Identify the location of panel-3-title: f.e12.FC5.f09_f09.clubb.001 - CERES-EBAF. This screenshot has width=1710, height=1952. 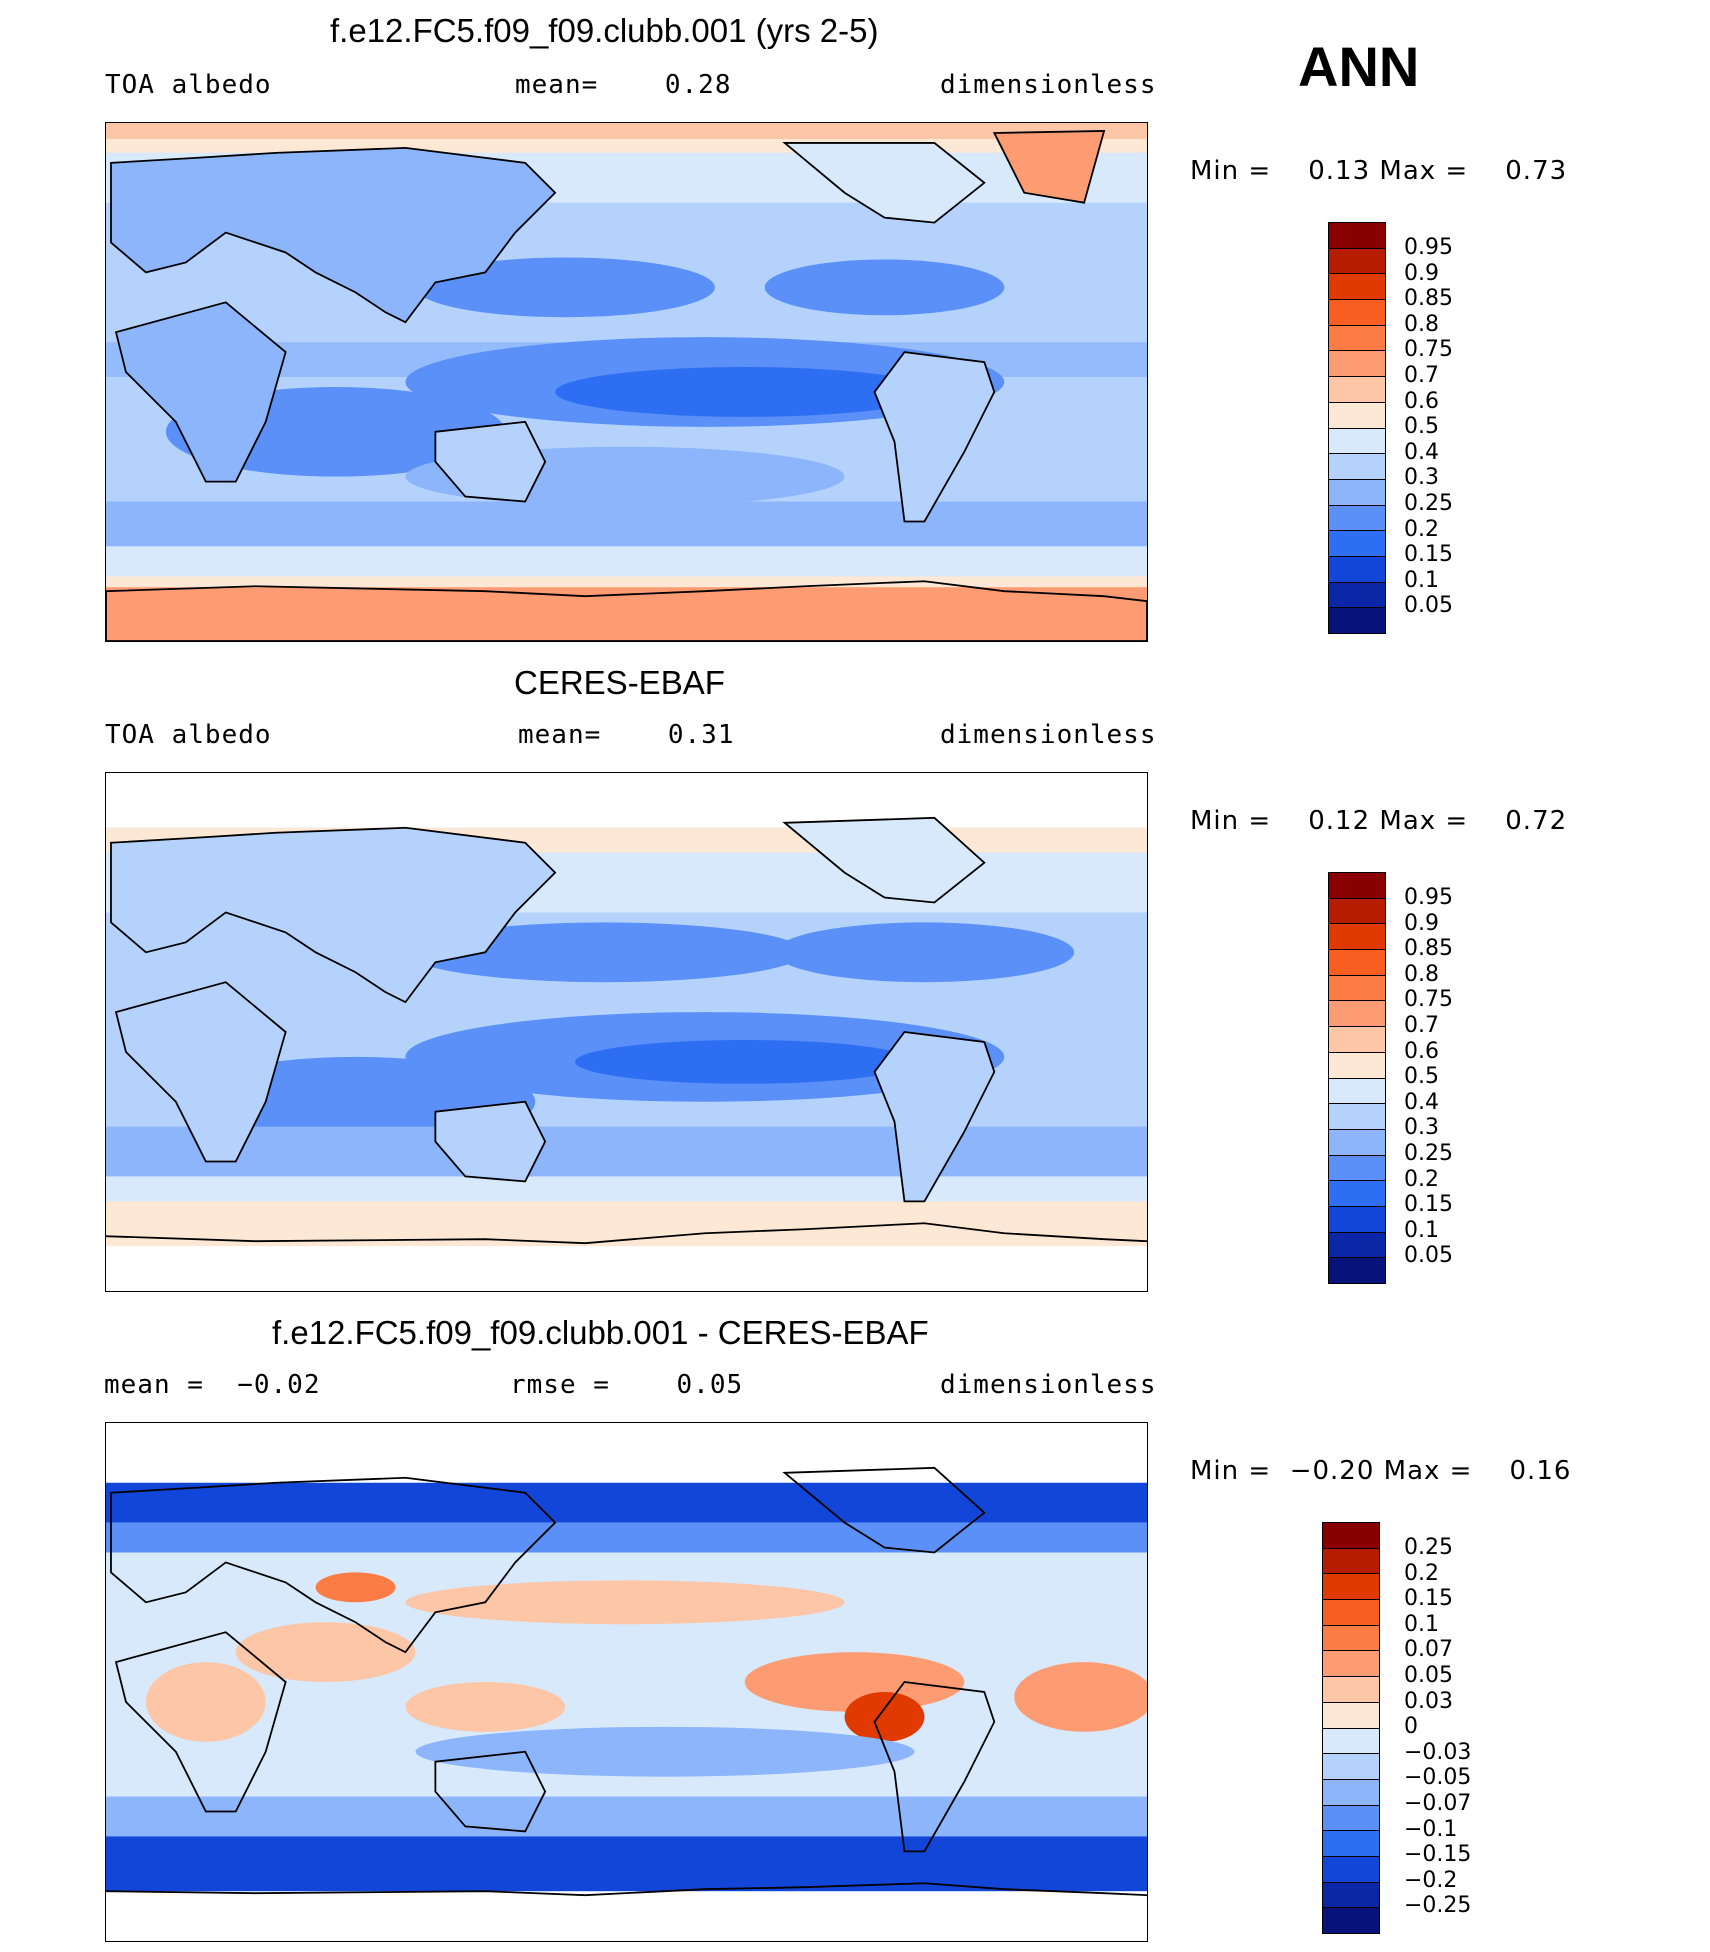
(600, 1332).